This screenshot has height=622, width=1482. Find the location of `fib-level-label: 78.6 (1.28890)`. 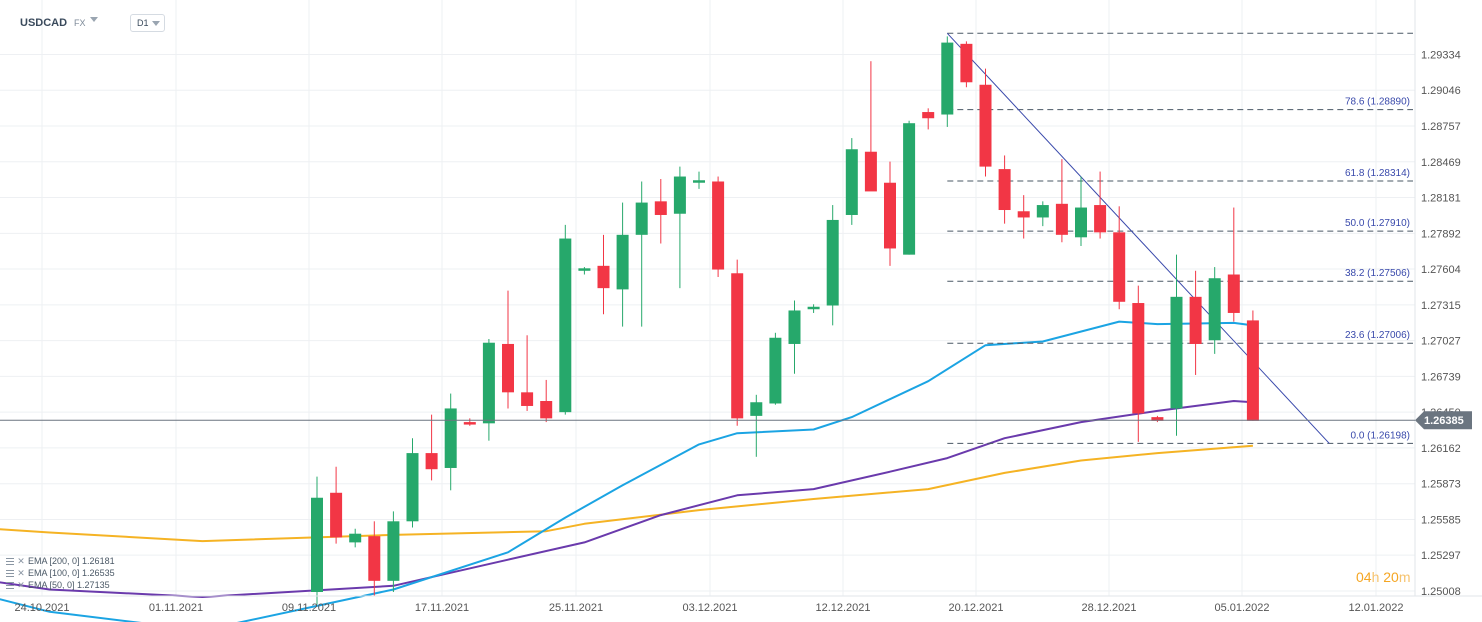

fib-level-label: 78.6 (1.28890) is located at coordinates (1377, 102).